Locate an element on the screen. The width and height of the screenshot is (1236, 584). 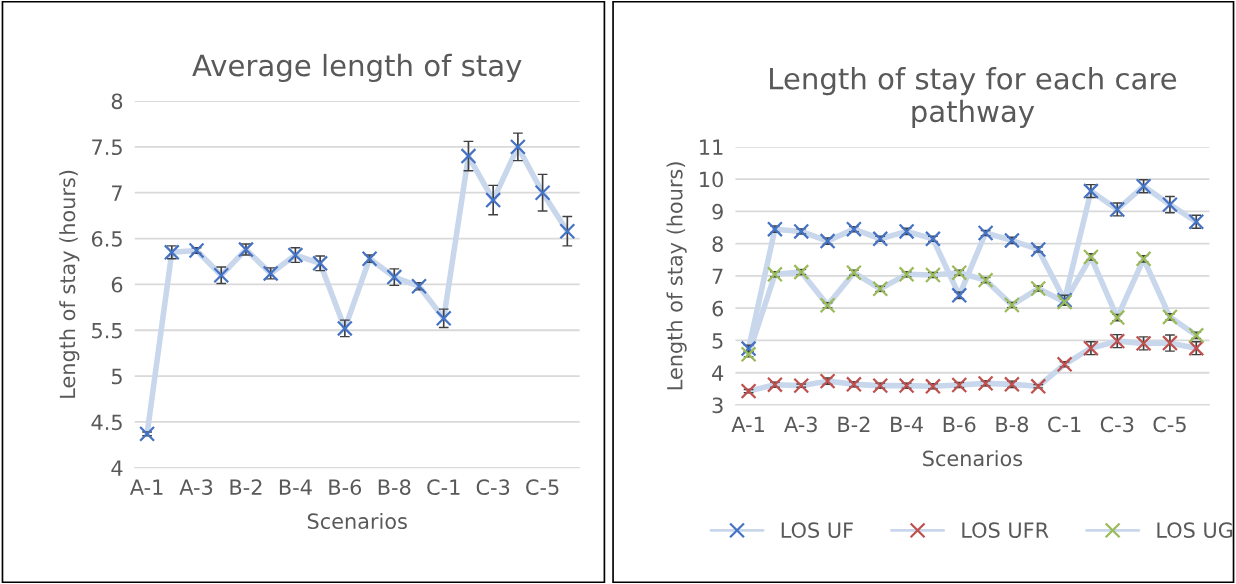
y-tick-label: 11 is located at coordinates (711, 147).